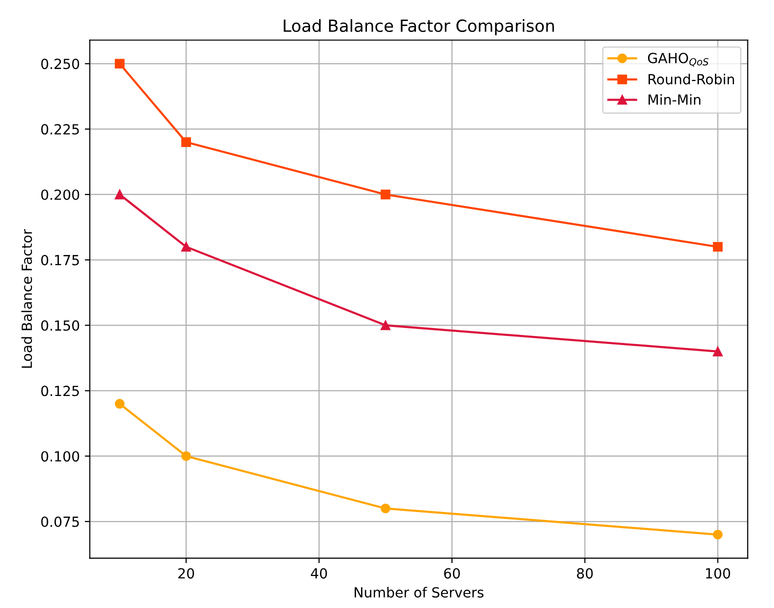 The width and height of the screenshot is (774, 608). What do you see at coordinates (60, 456) in the screenshot?
I see `y-tick-label: 0.100` at bounding box center [60, 456].